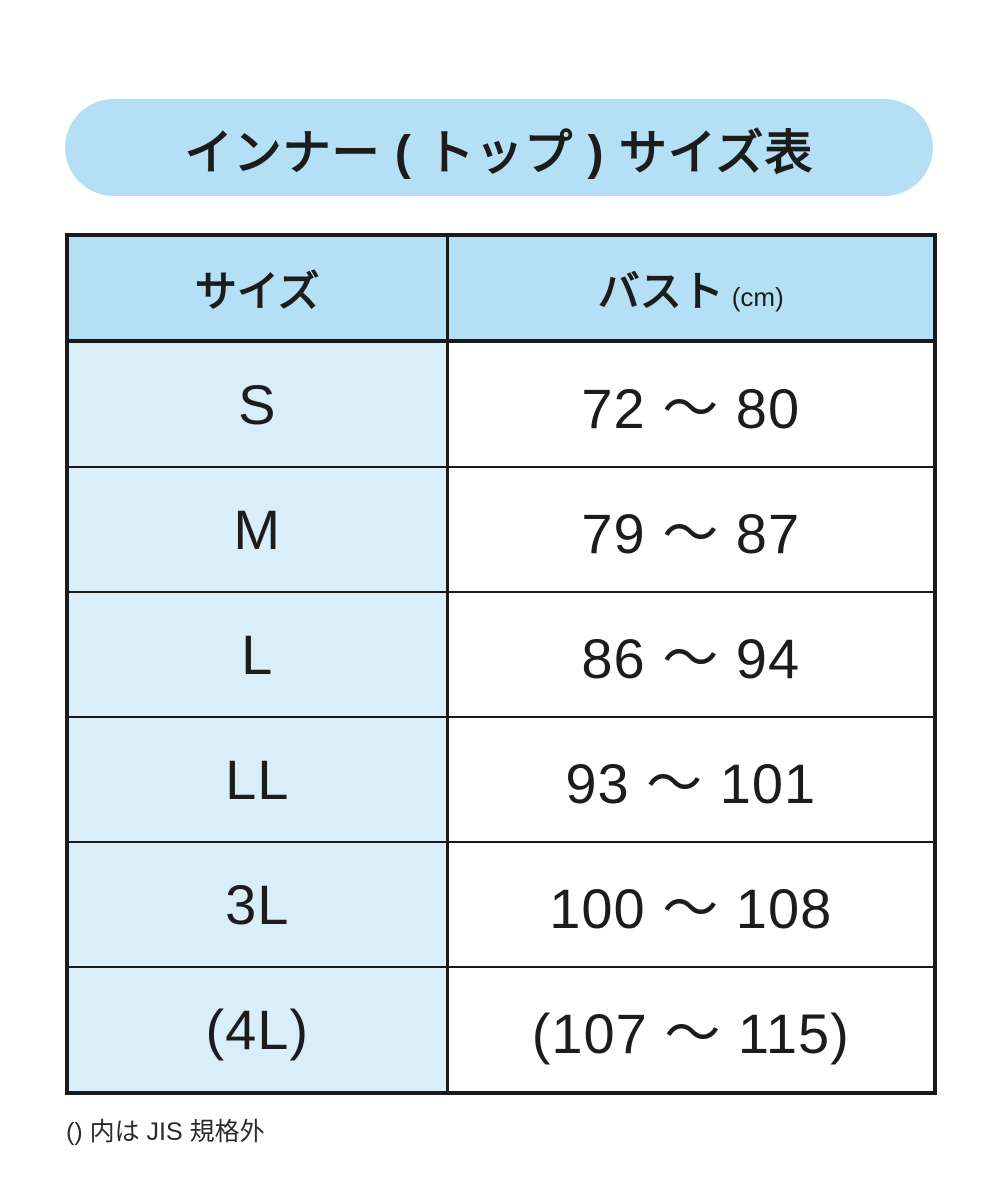 This screenshot has height=1200, width=1000. Describe the element at coordinates (757, 296) in the screenshot. I see `header-bust-unit: (cm)` at that location.